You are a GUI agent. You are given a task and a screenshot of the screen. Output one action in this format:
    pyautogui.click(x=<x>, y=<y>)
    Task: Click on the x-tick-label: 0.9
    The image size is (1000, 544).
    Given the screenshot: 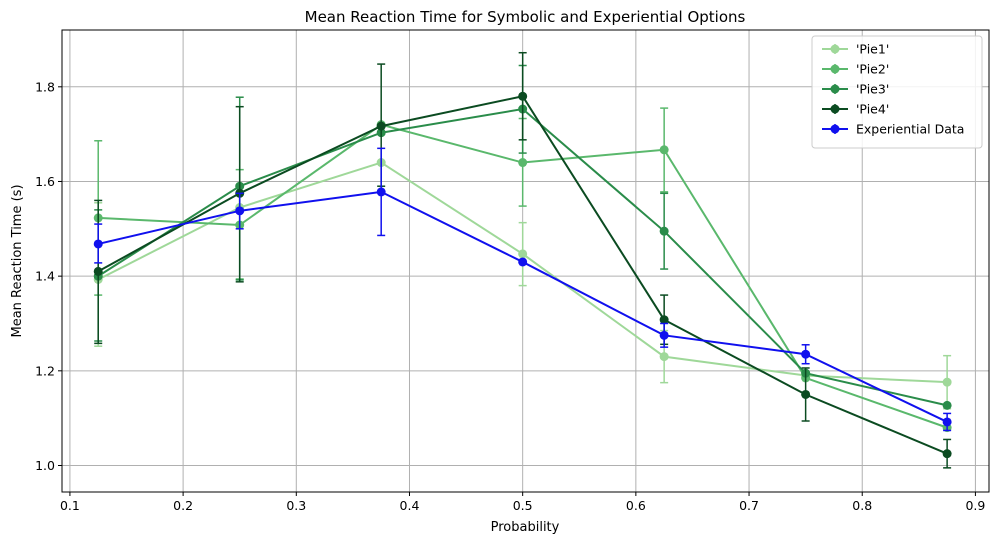 What is the action you would take?
    pyautogui.click(x=975, y=505)
    